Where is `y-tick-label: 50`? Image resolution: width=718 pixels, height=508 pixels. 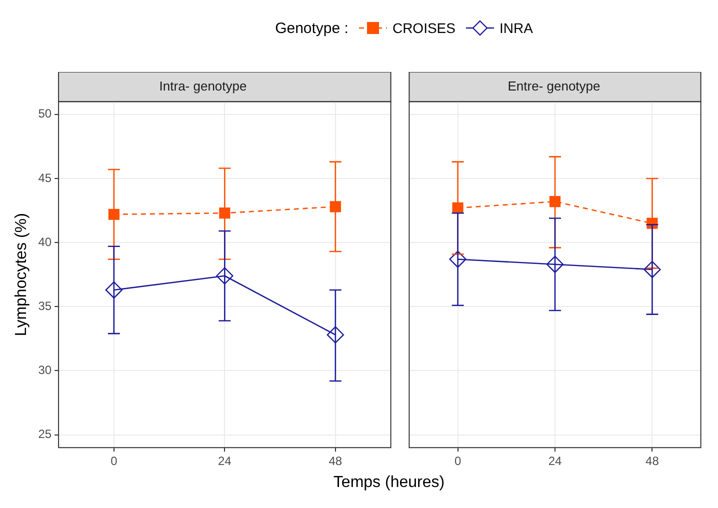
y-tick-label: 50 is located at coordinates (45, 113).